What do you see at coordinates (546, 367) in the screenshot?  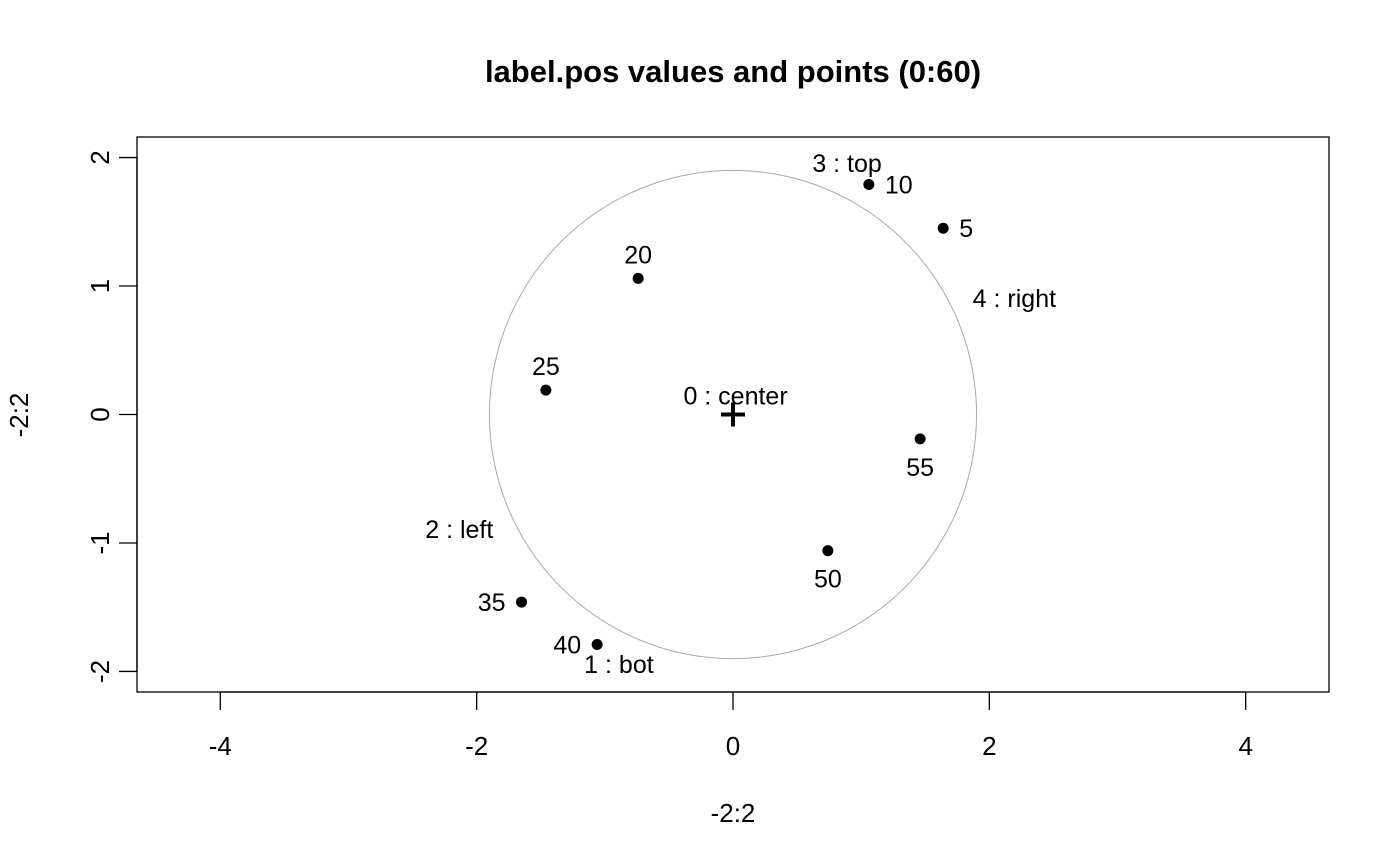 I see `point-label: 25` at bounding box center [546, 367].